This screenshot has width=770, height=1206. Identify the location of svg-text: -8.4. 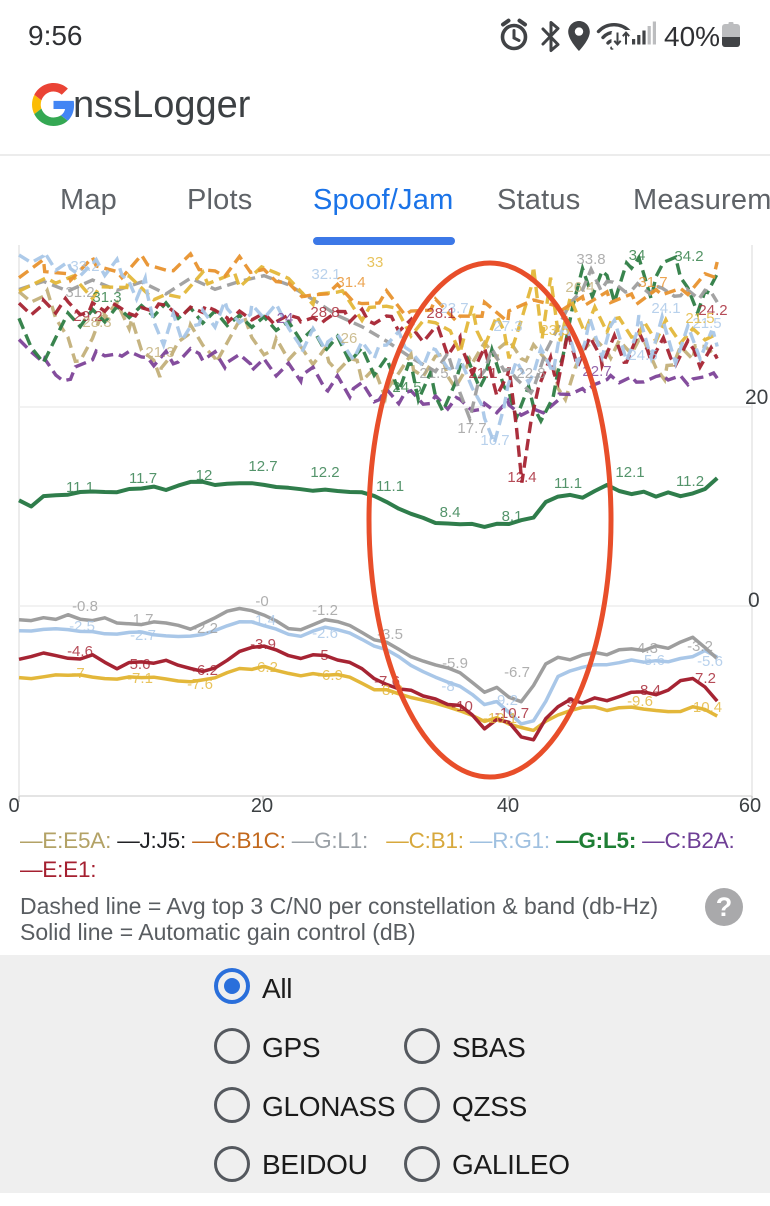
(648, 690).